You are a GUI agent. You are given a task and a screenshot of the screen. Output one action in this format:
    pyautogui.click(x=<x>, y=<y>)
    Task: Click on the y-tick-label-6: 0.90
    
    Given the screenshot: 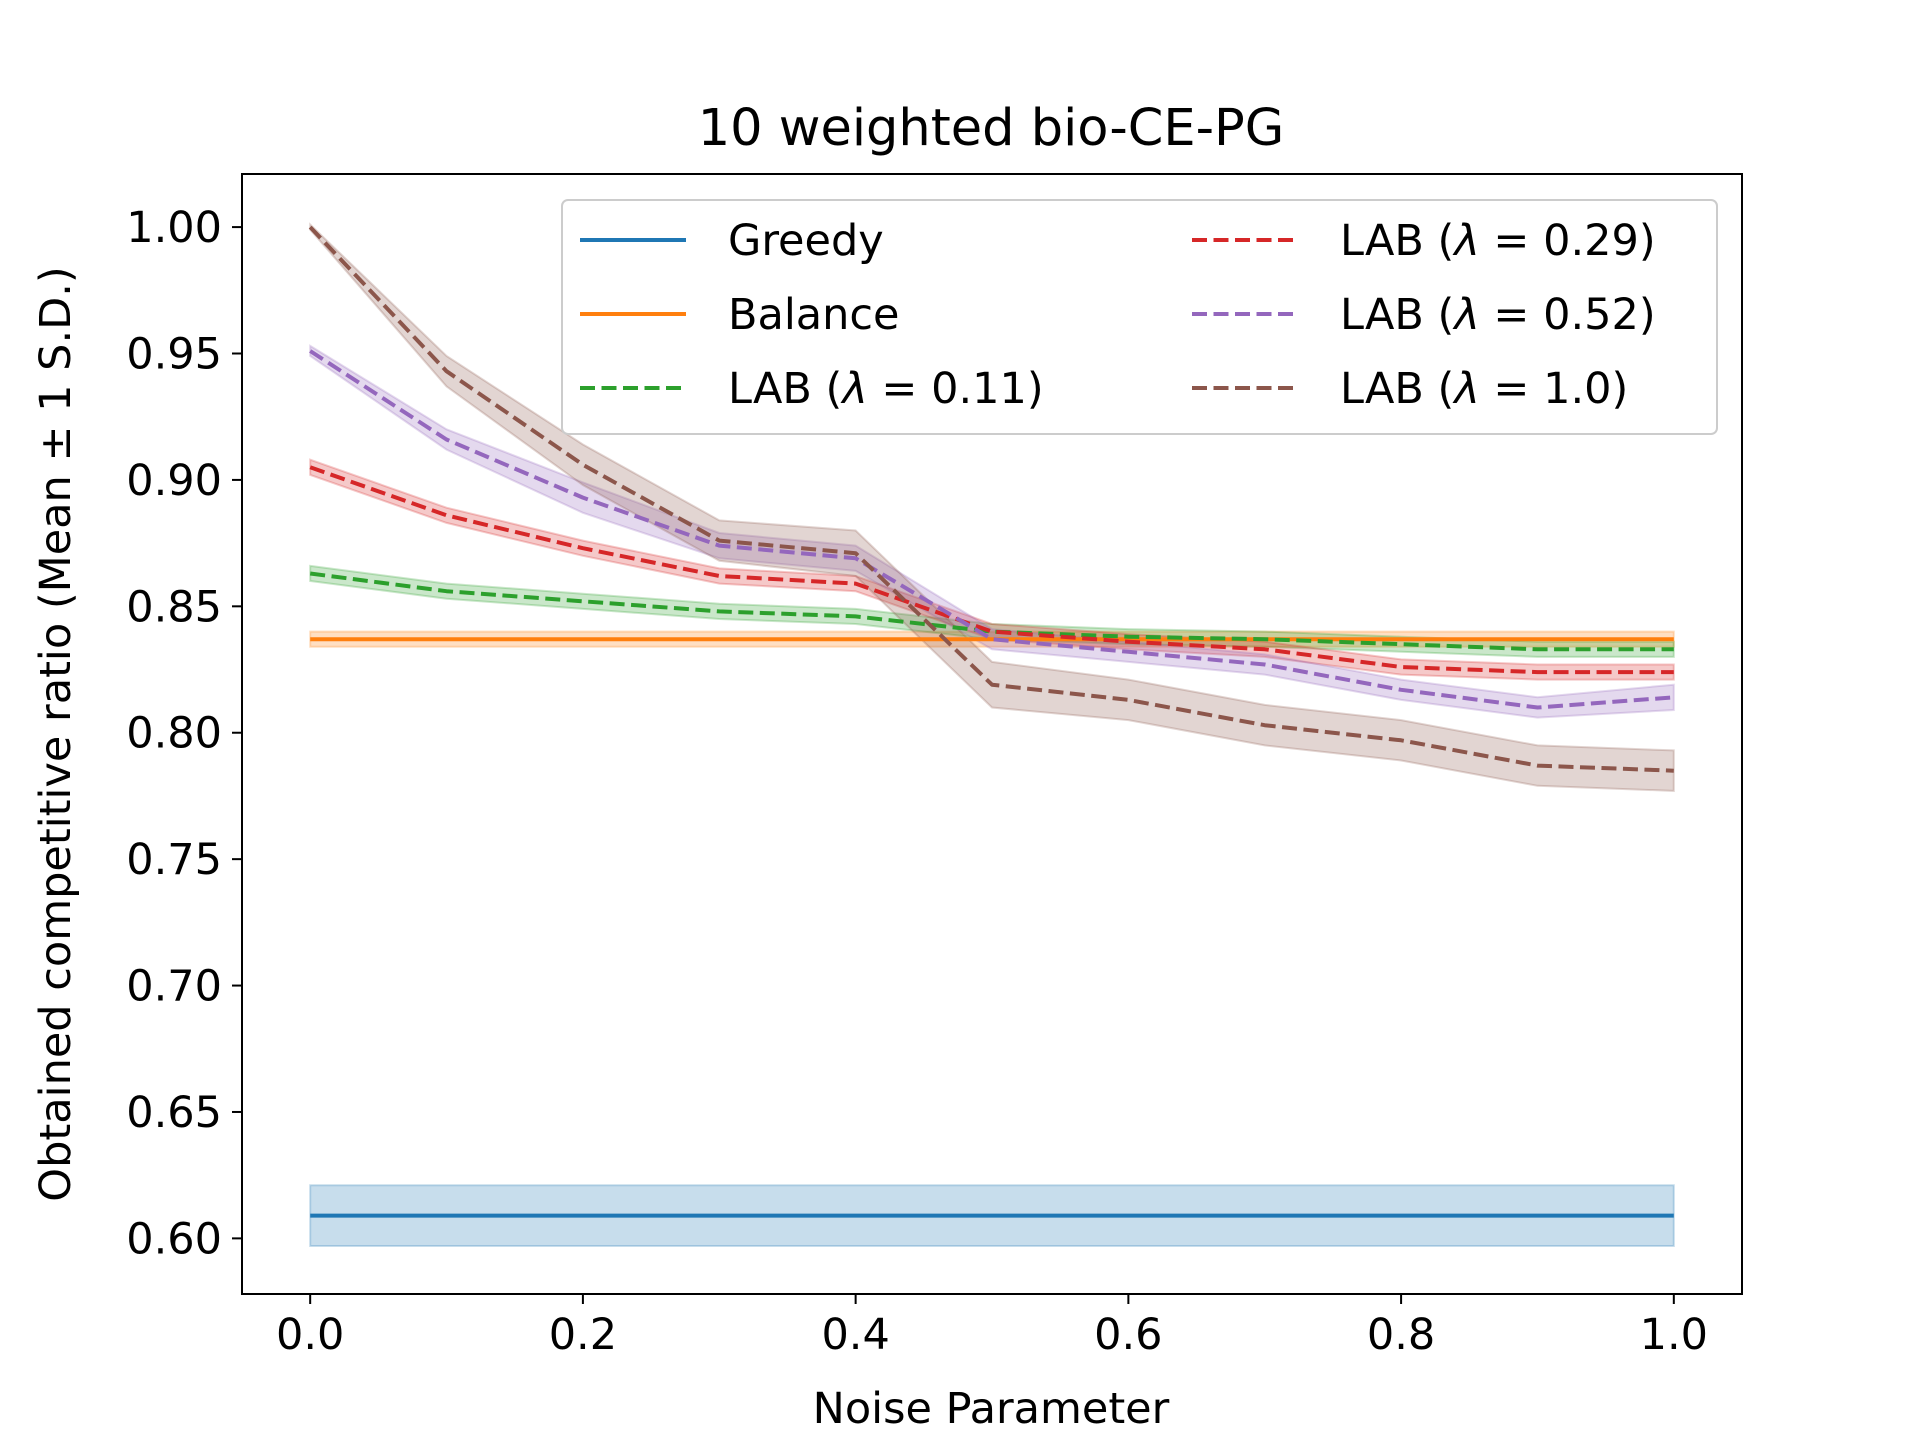 What is the action you would take?
    pyautogui.click(x=174, y=481)
    